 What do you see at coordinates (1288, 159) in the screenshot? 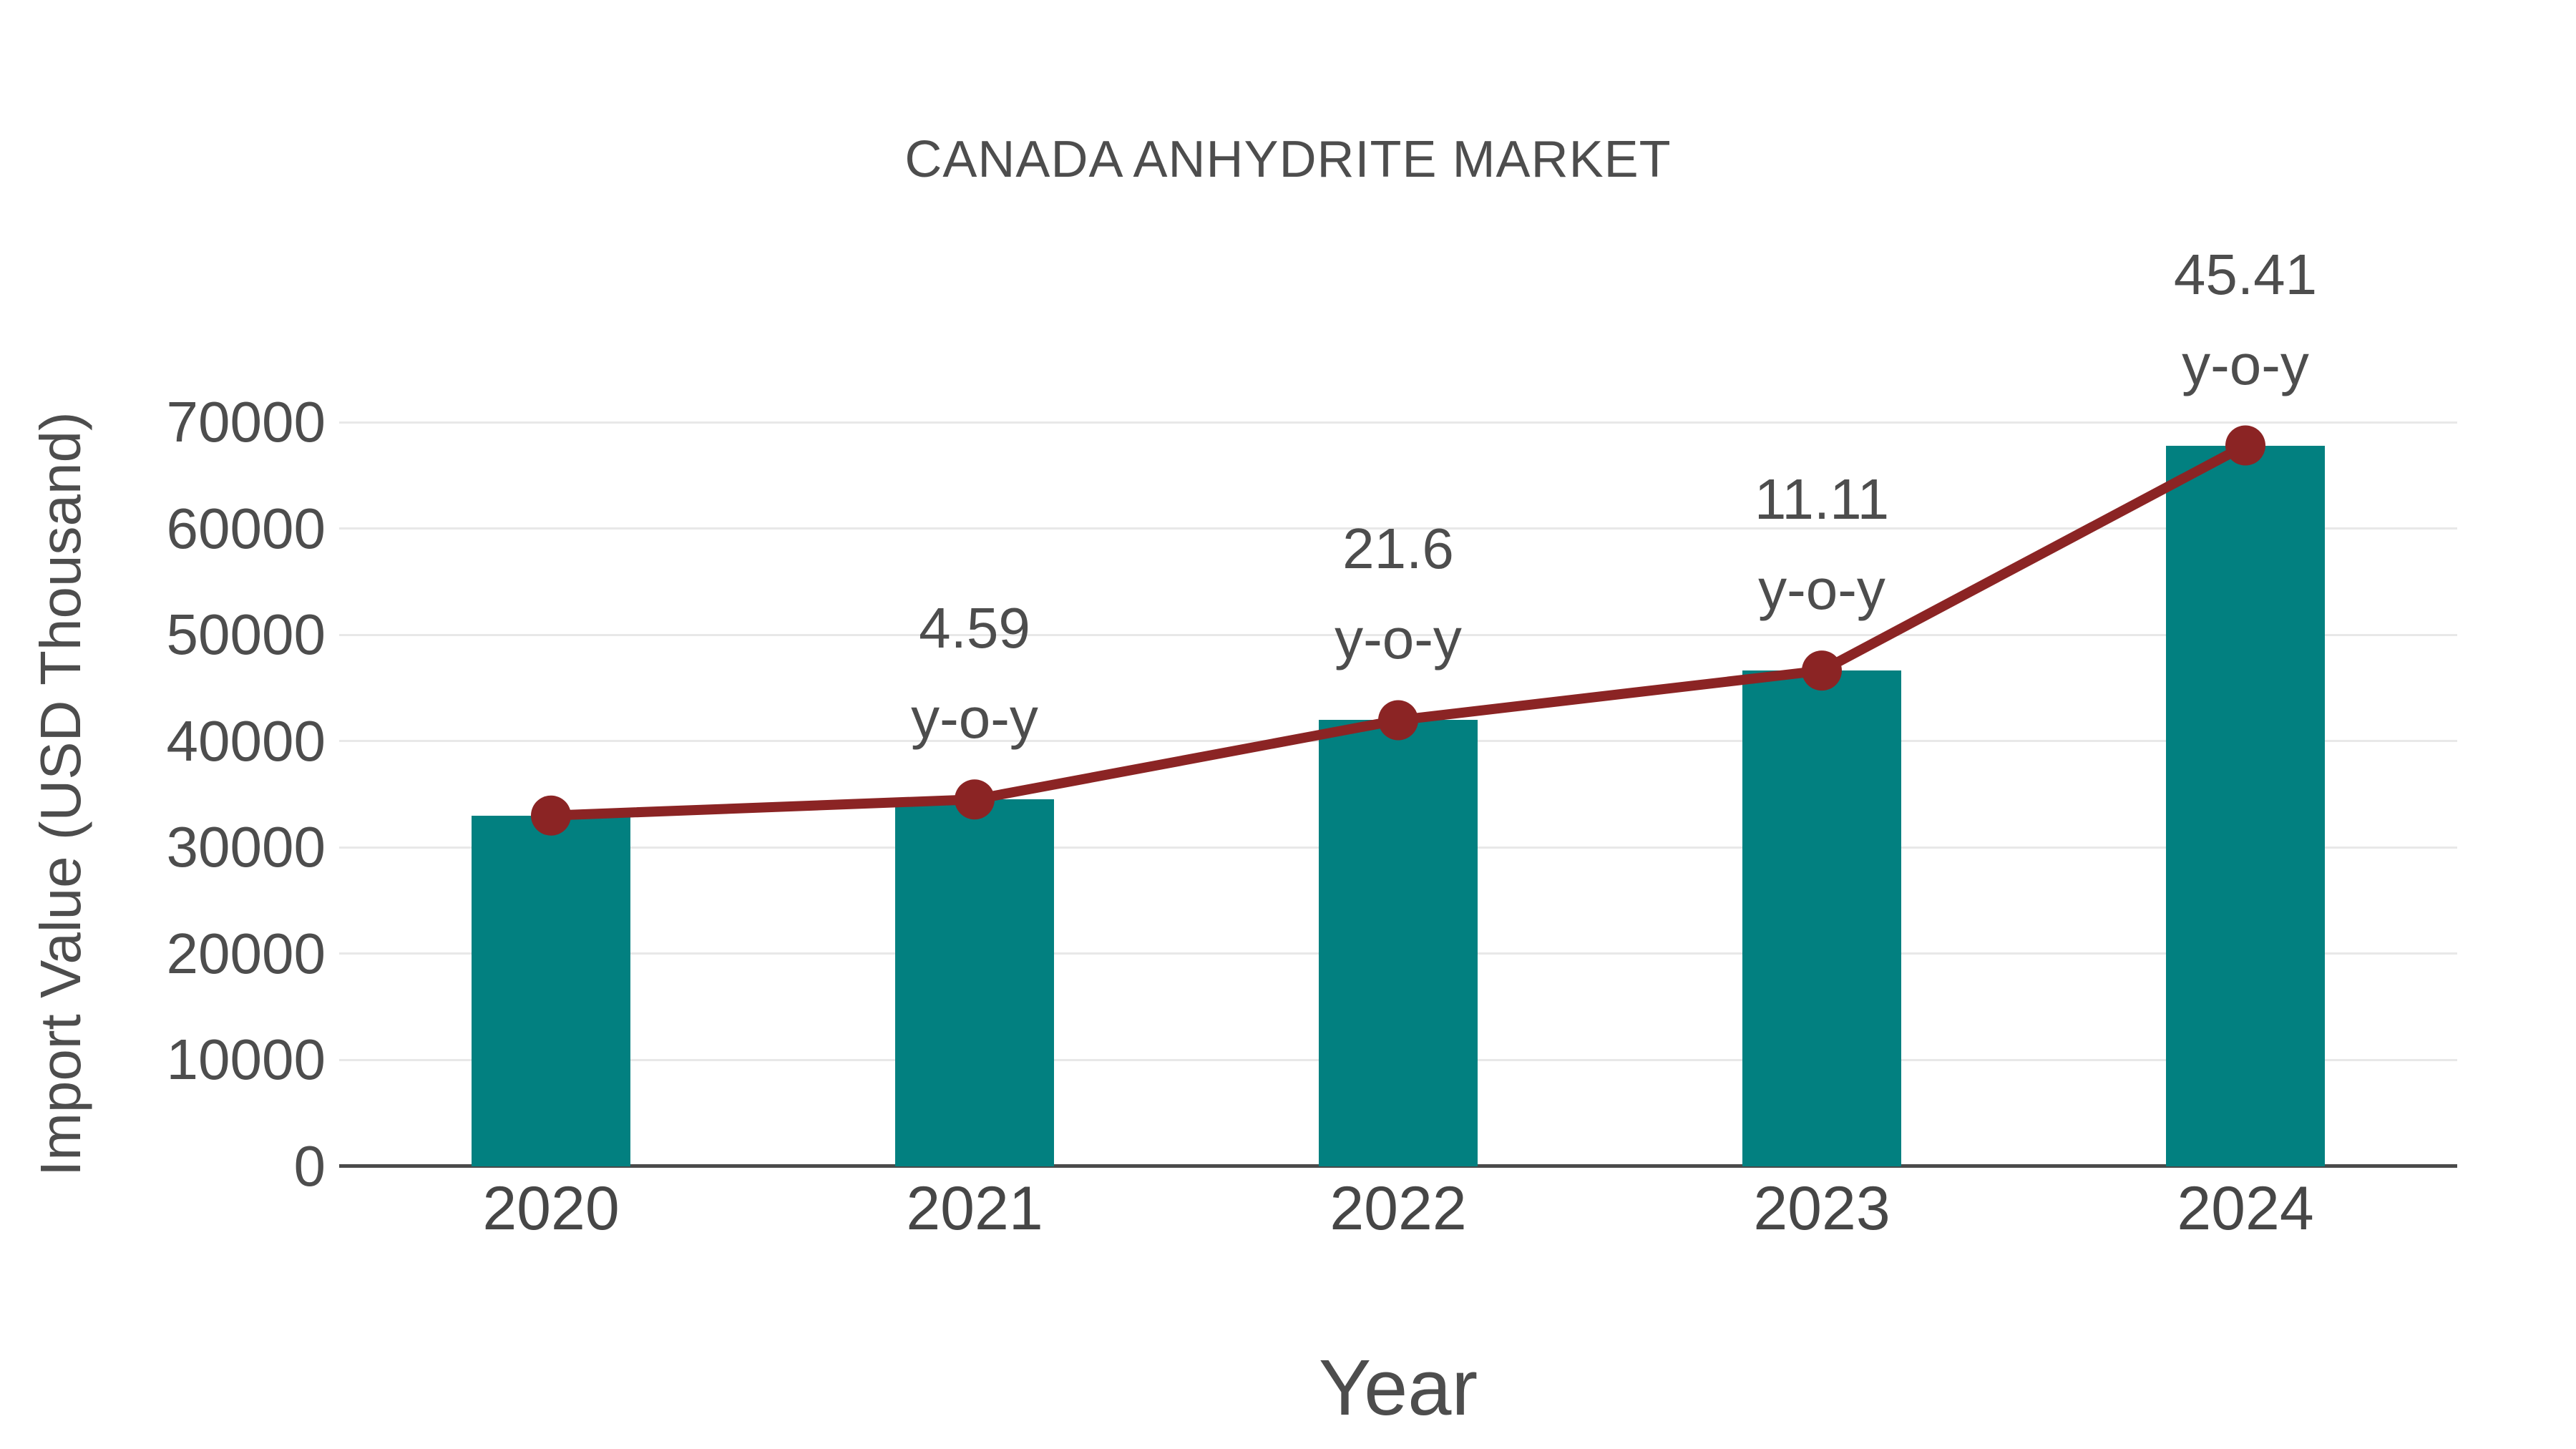
I see `chart-title: CANADA ANHYDRITE MARKET` at bounding box center [1288, 159].